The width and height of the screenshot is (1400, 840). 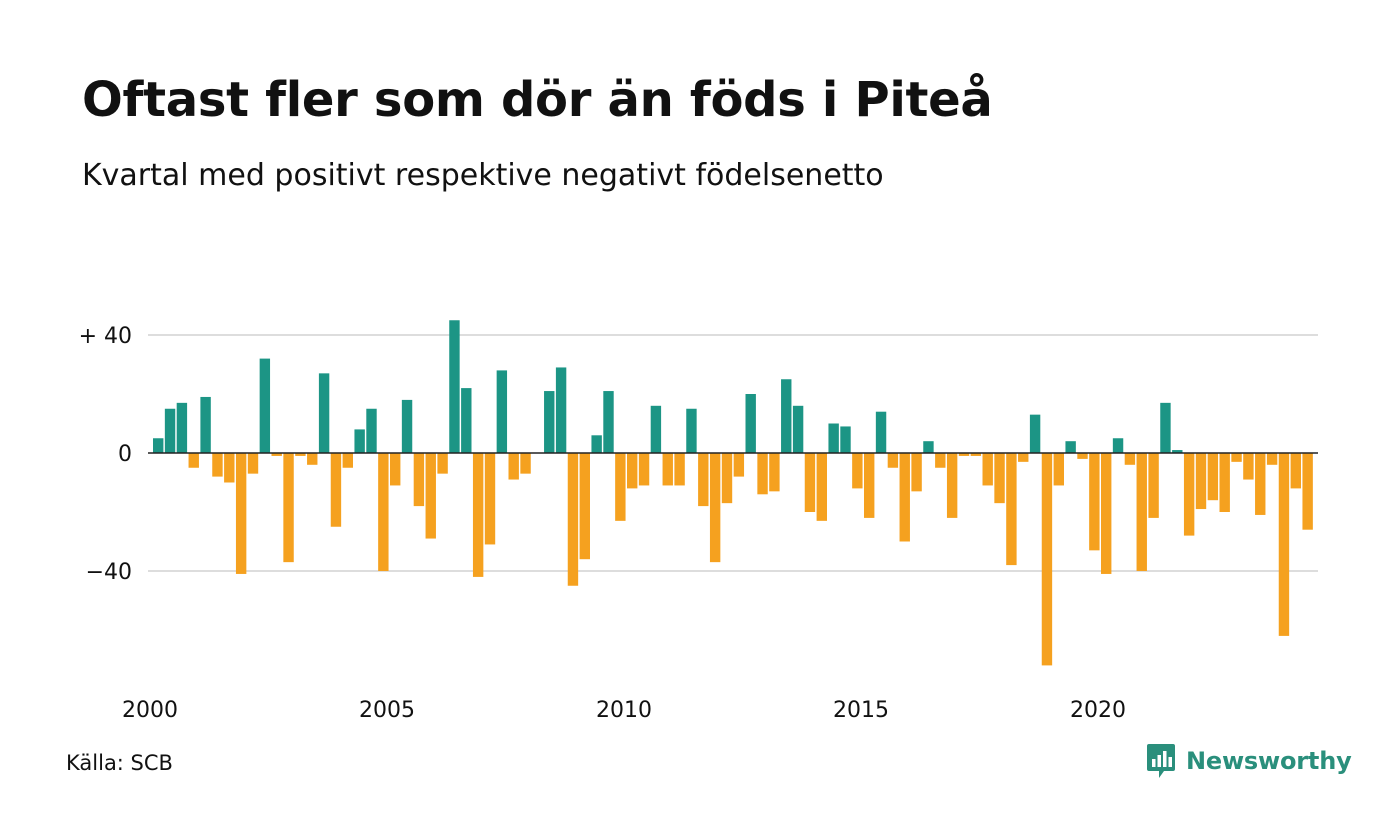 I want to click on bar-2007K3, so click(x=513, y=466).